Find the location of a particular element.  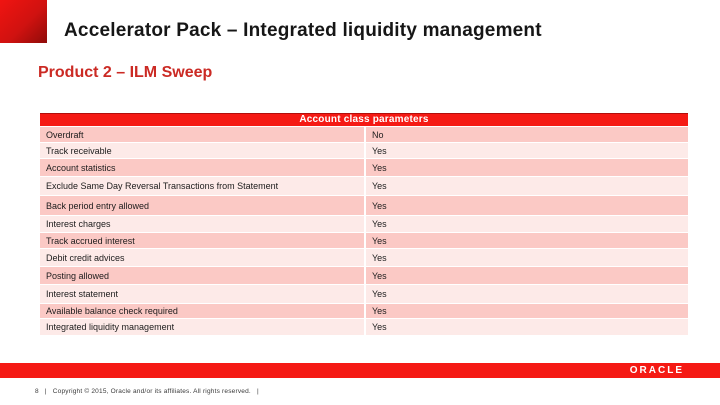

parameter-cell: Track receivable is located at coordinates (203, 150).